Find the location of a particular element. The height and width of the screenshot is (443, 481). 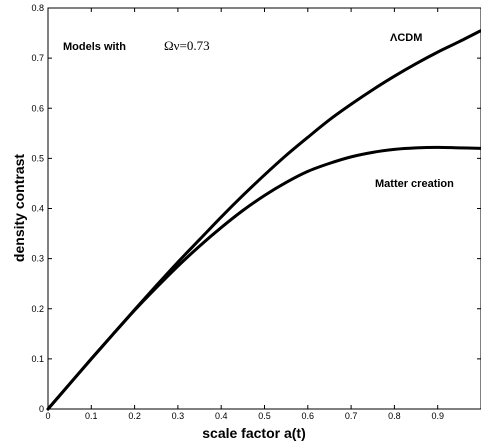

x-tick-label: 0.6 is located at coordinates (308, 416).